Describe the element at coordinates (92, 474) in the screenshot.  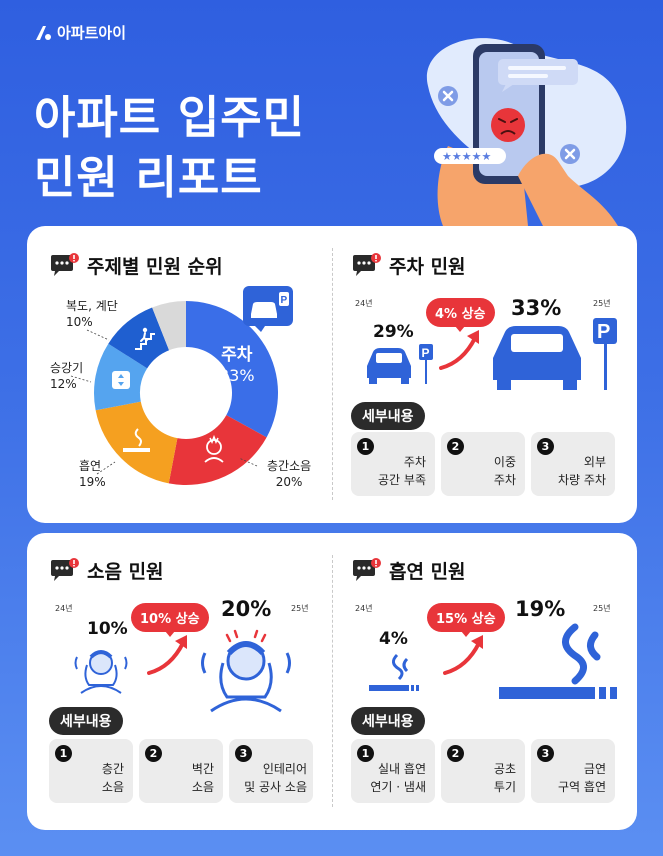
I see `pie-label-smoking: 흡연 19%` at that location.